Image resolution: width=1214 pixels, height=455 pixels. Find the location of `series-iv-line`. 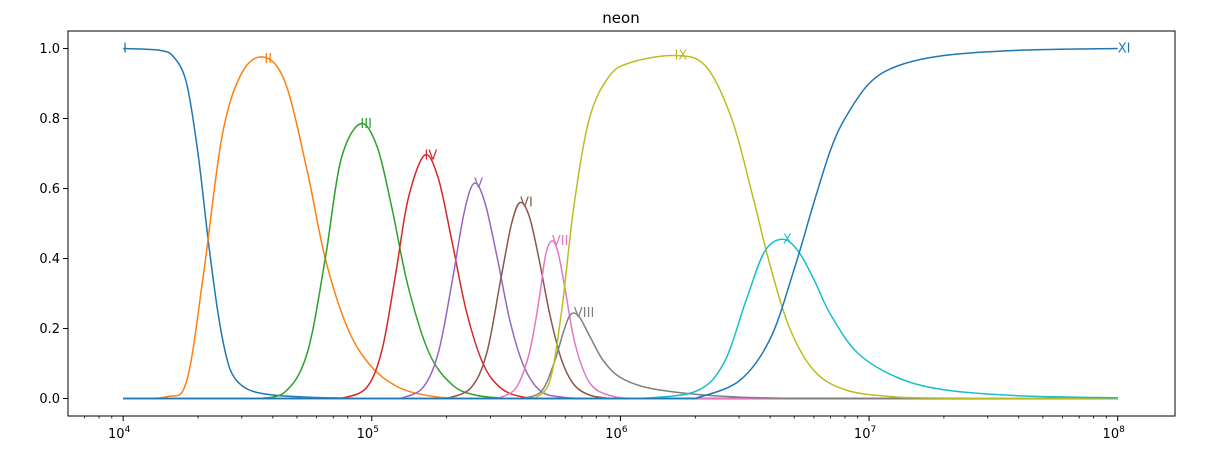

series-iv-line is located at coordinates (443, 276).